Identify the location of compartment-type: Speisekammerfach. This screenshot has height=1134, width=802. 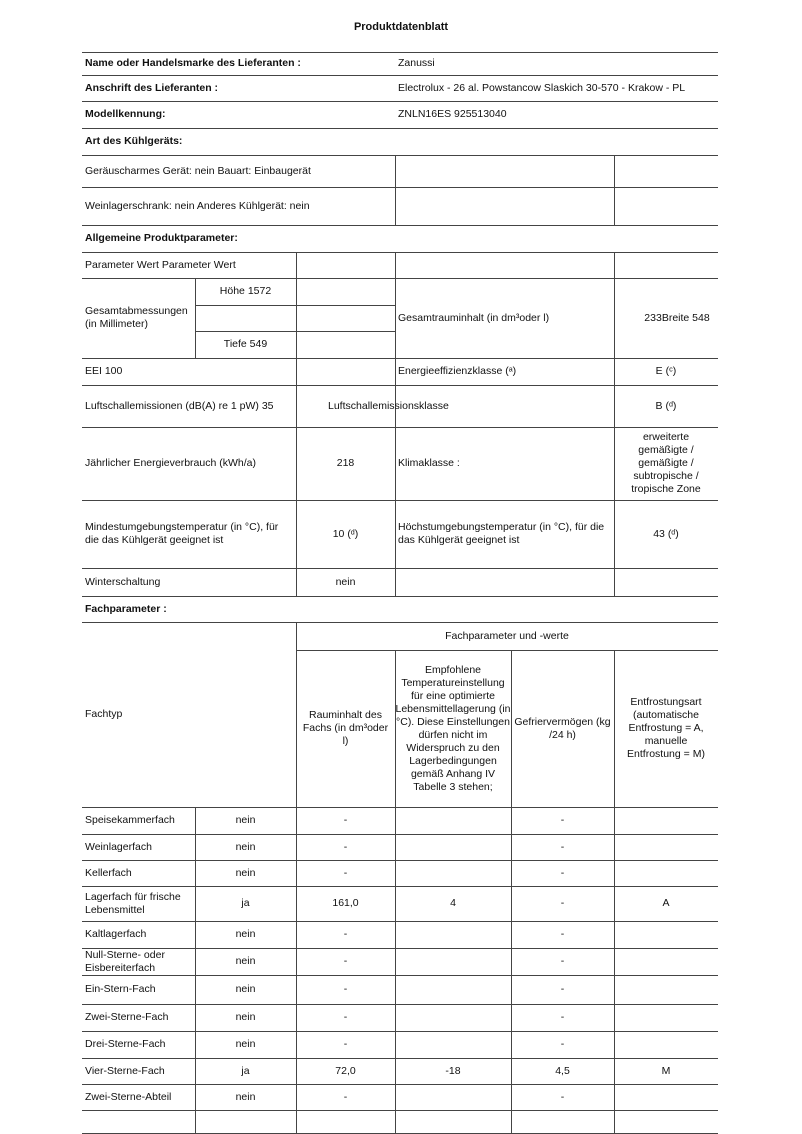
(130, 820).